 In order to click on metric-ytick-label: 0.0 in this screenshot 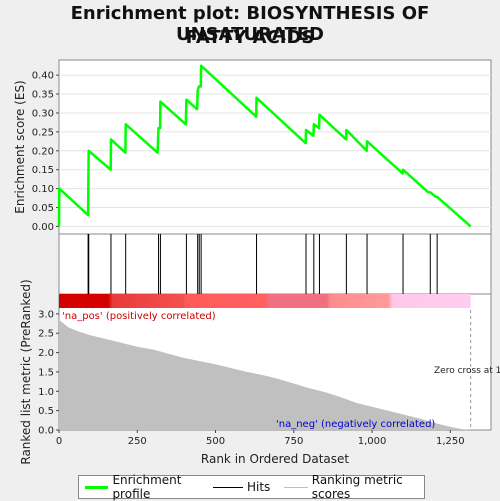, I will do `click(46, 431)`.